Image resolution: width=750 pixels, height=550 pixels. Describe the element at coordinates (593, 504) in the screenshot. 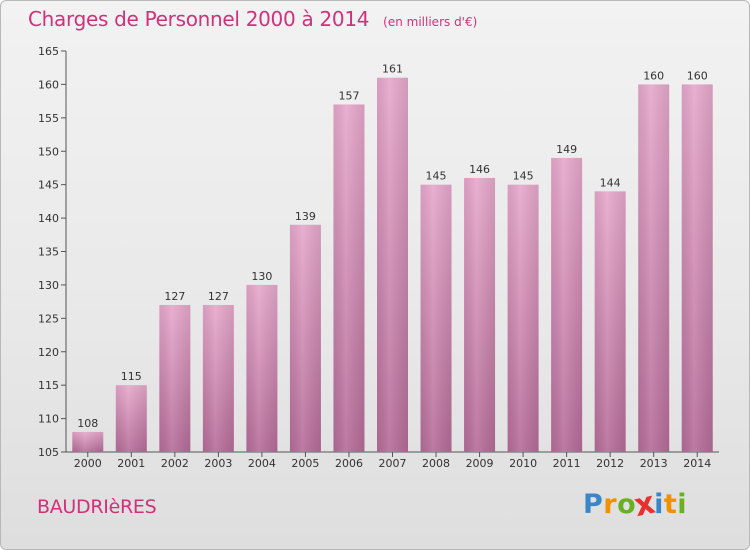

I see `logo-letter: P` at that location.